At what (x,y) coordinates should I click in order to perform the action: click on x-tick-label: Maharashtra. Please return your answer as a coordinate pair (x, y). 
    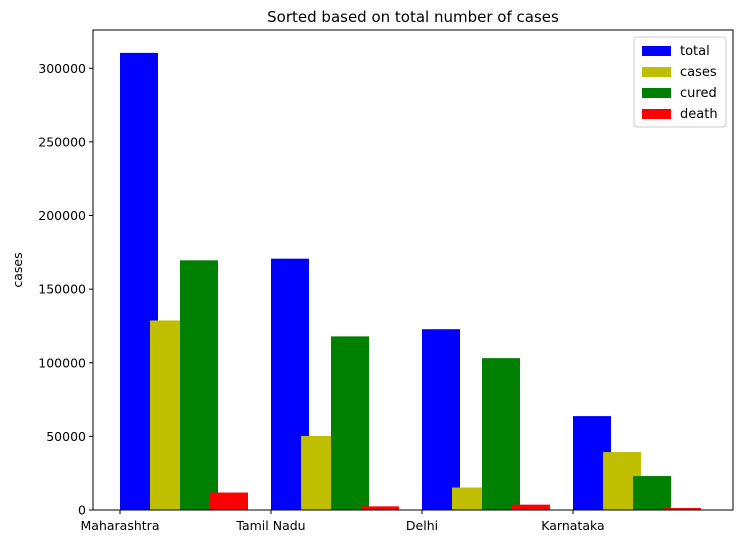
    Looking at the image, I should click on (120, 525).